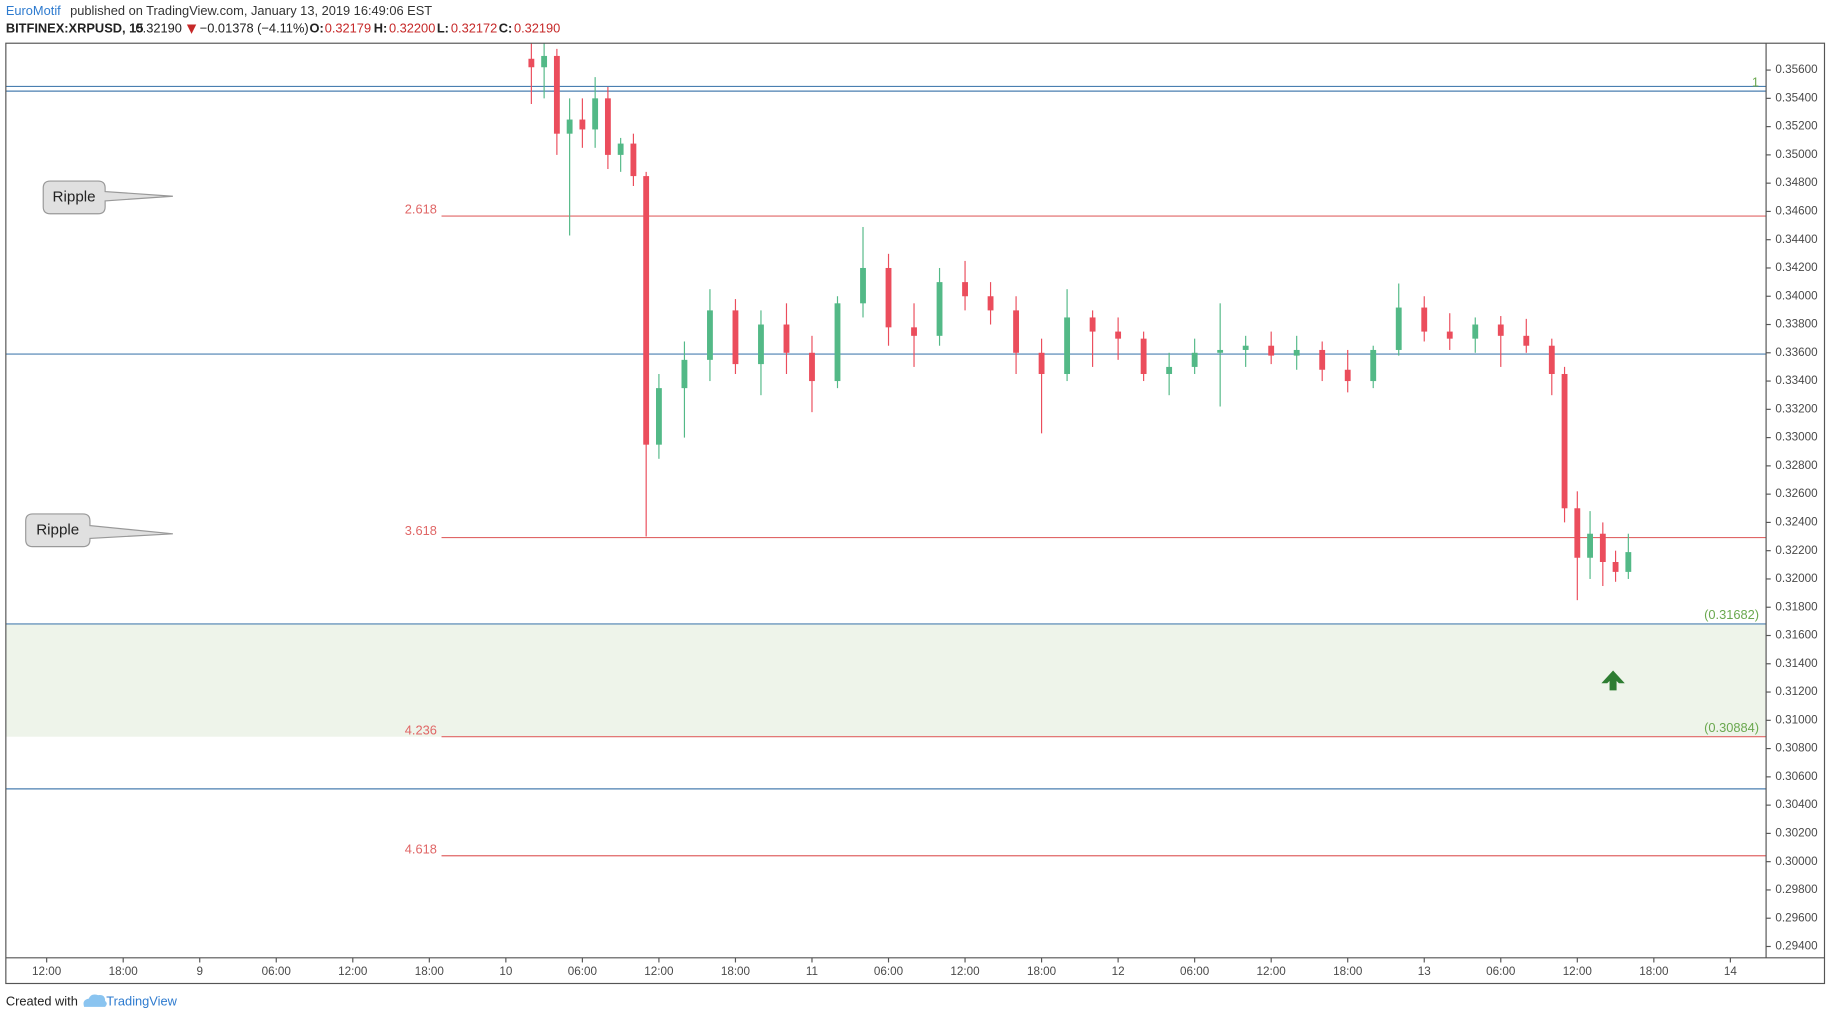 The width and height of the screenshot is (1828, 1019). What do you see at coordinates (1796, 917) in the screenshot?
I see `y-tick-label: 0.29600` at bounding box center [1796, 917].